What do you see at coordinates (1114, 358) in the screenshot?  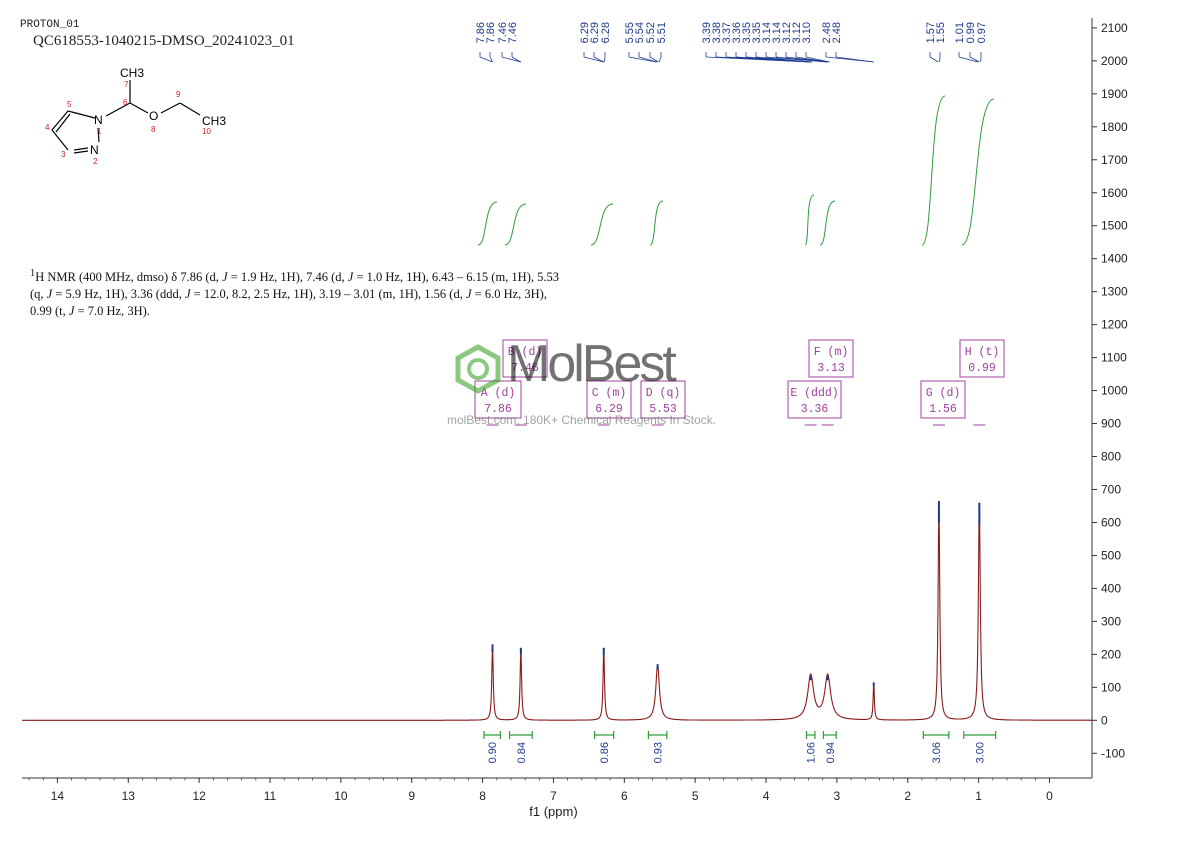 I see `y-tick-label: 1100` at bounding box center [1114, 358].